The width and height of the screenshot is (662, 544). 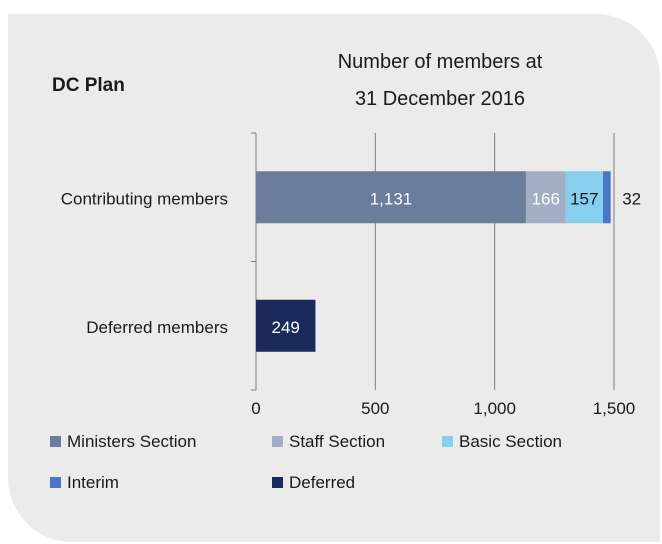 I want to click on data-label-contributing-members-staff-section: 166, so click(x=546, y=198).